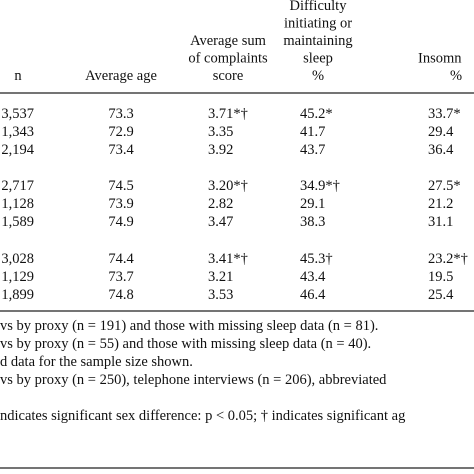  Describe the element at coordinates (120, 186) in the screenshot. I see `table-cell: 74.5` at that location.